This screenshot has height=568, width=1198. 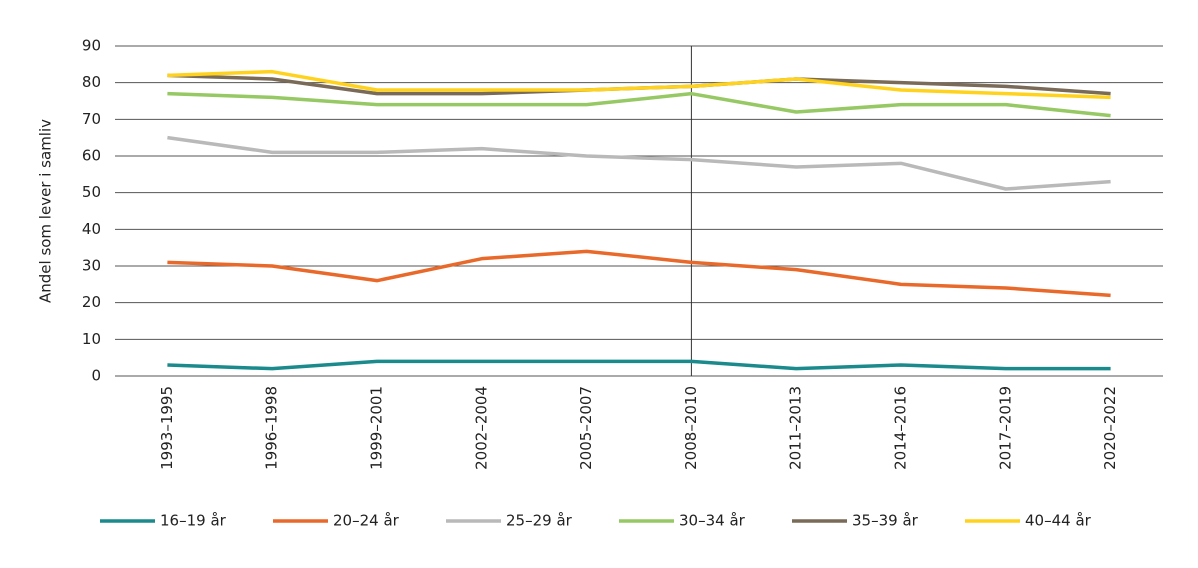 I want to click on x-tick-label: 2005–2007, so click(x=586, y=428).